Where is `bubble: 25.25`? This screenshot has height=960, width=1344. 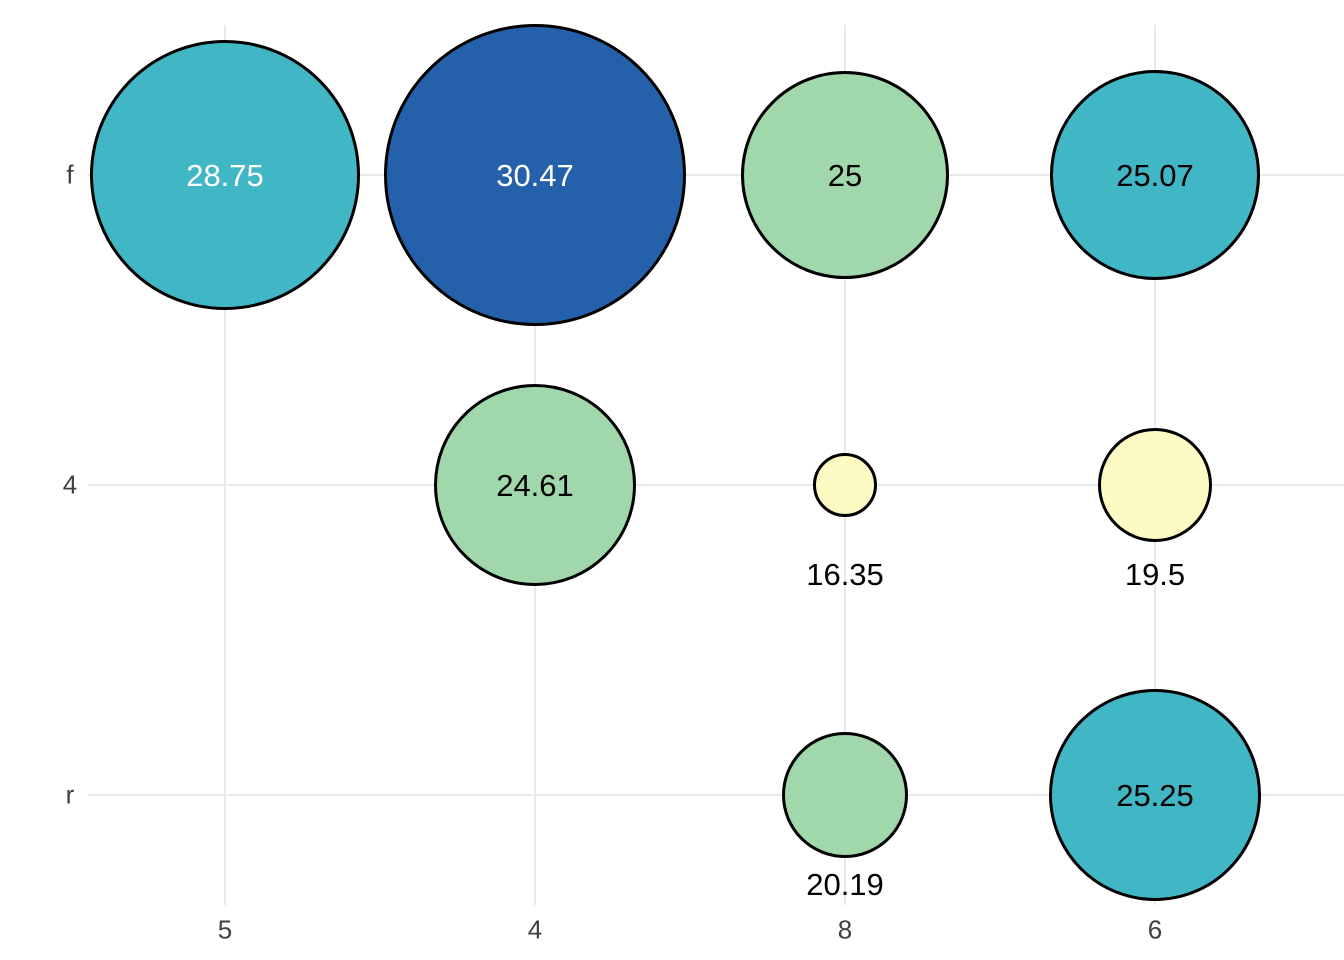
bubble: 25.25 is located at coordinates (1155, 795).